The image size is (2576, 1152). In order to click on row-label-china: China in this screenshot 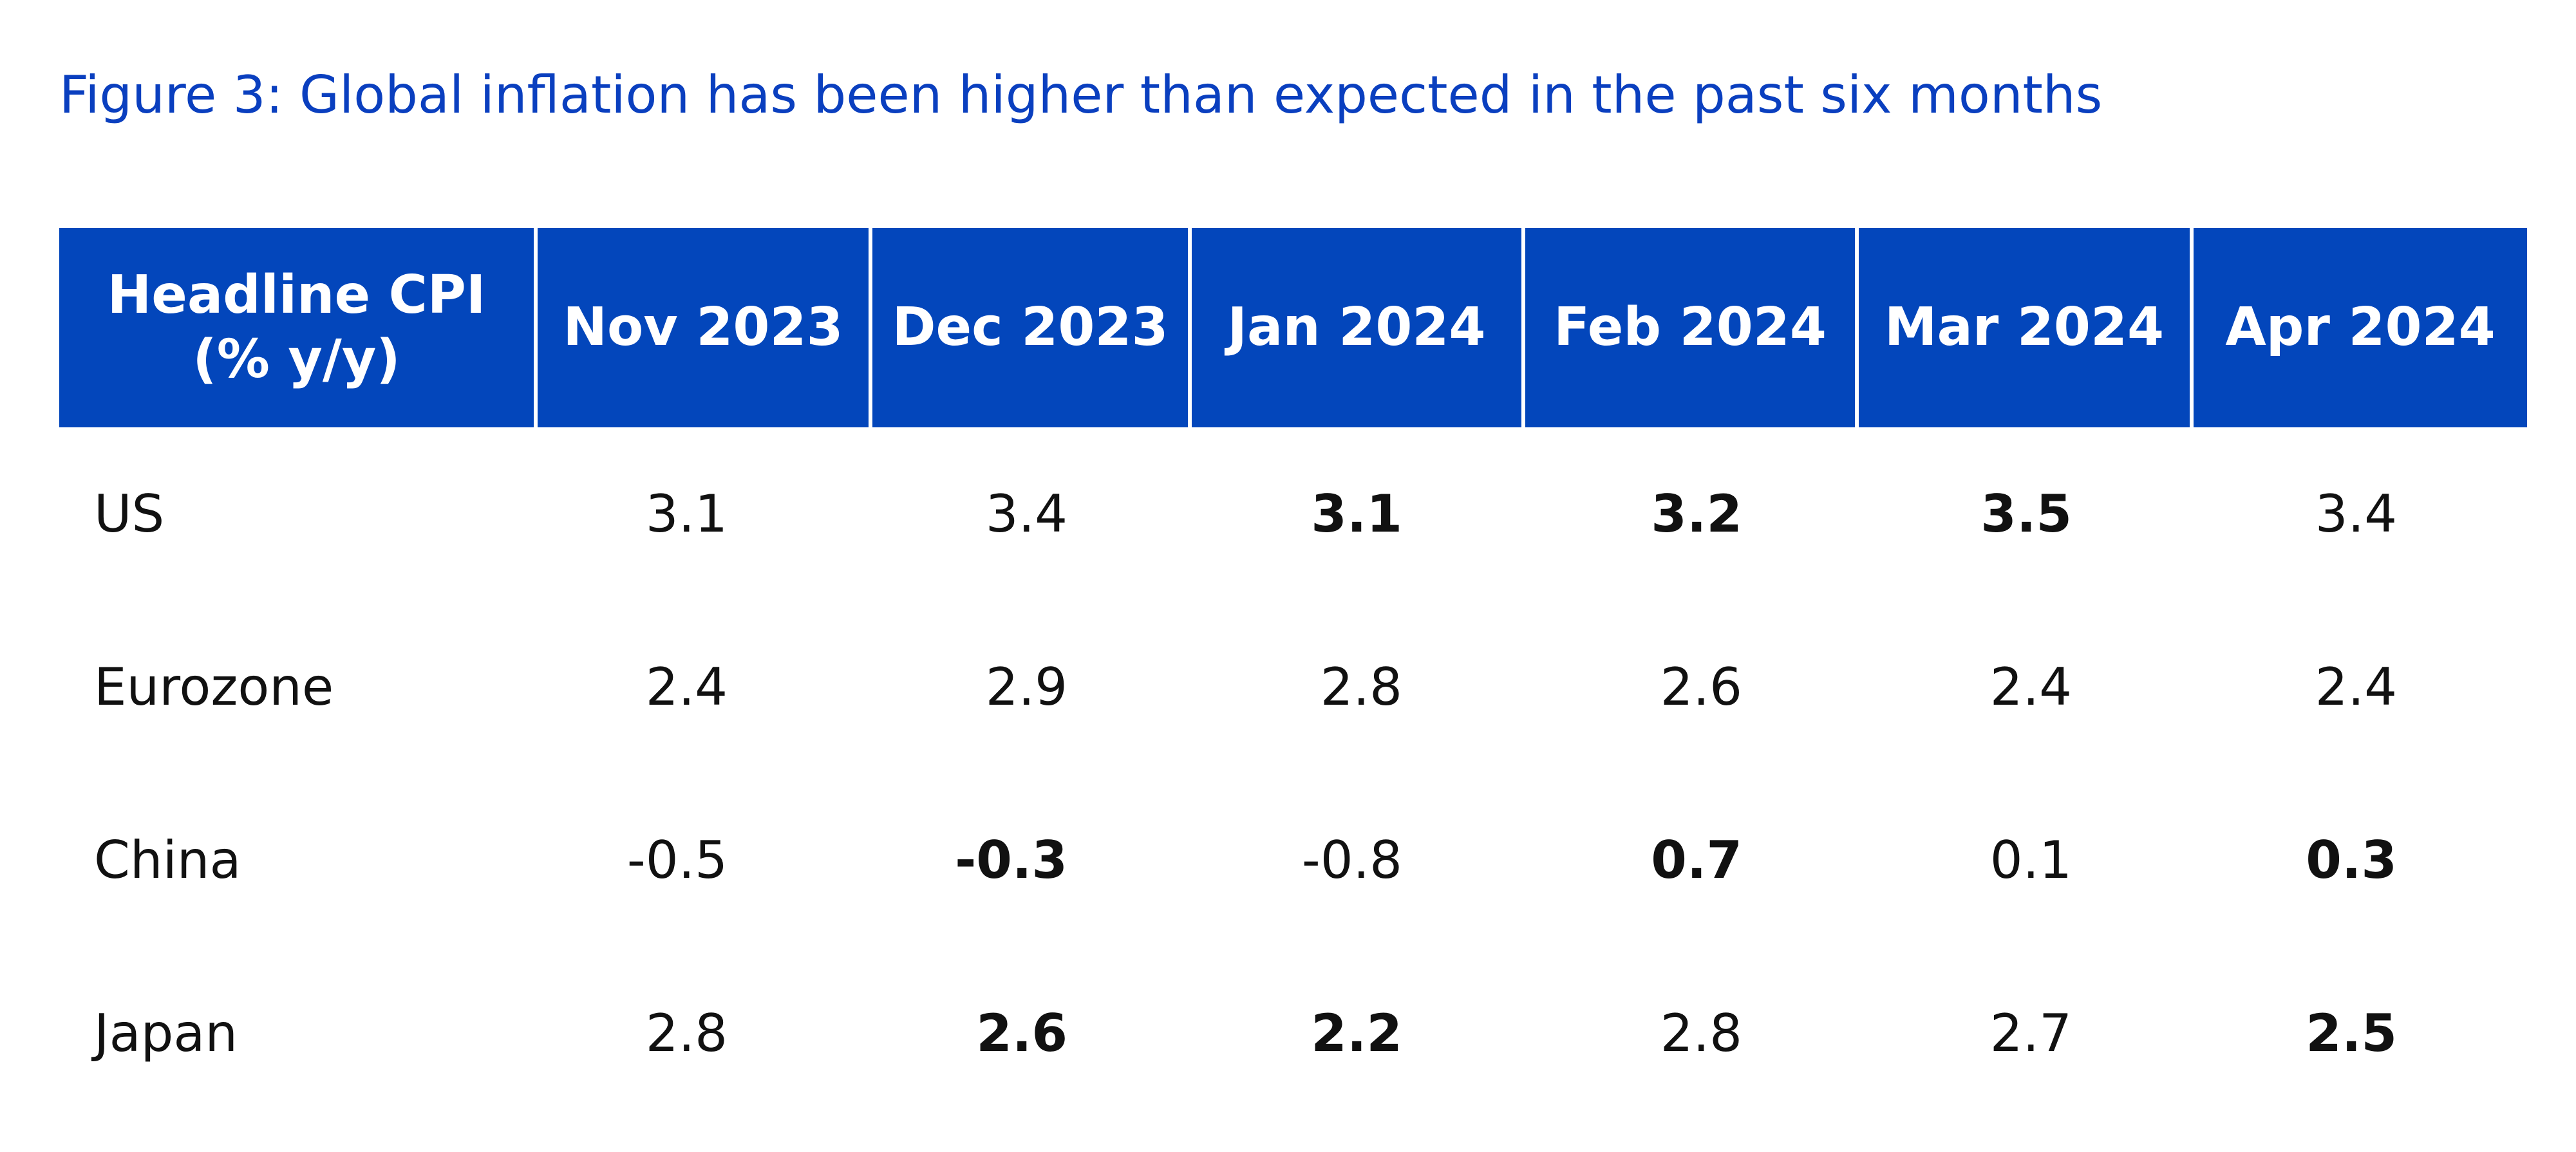, I will do `click(167, 860)`.